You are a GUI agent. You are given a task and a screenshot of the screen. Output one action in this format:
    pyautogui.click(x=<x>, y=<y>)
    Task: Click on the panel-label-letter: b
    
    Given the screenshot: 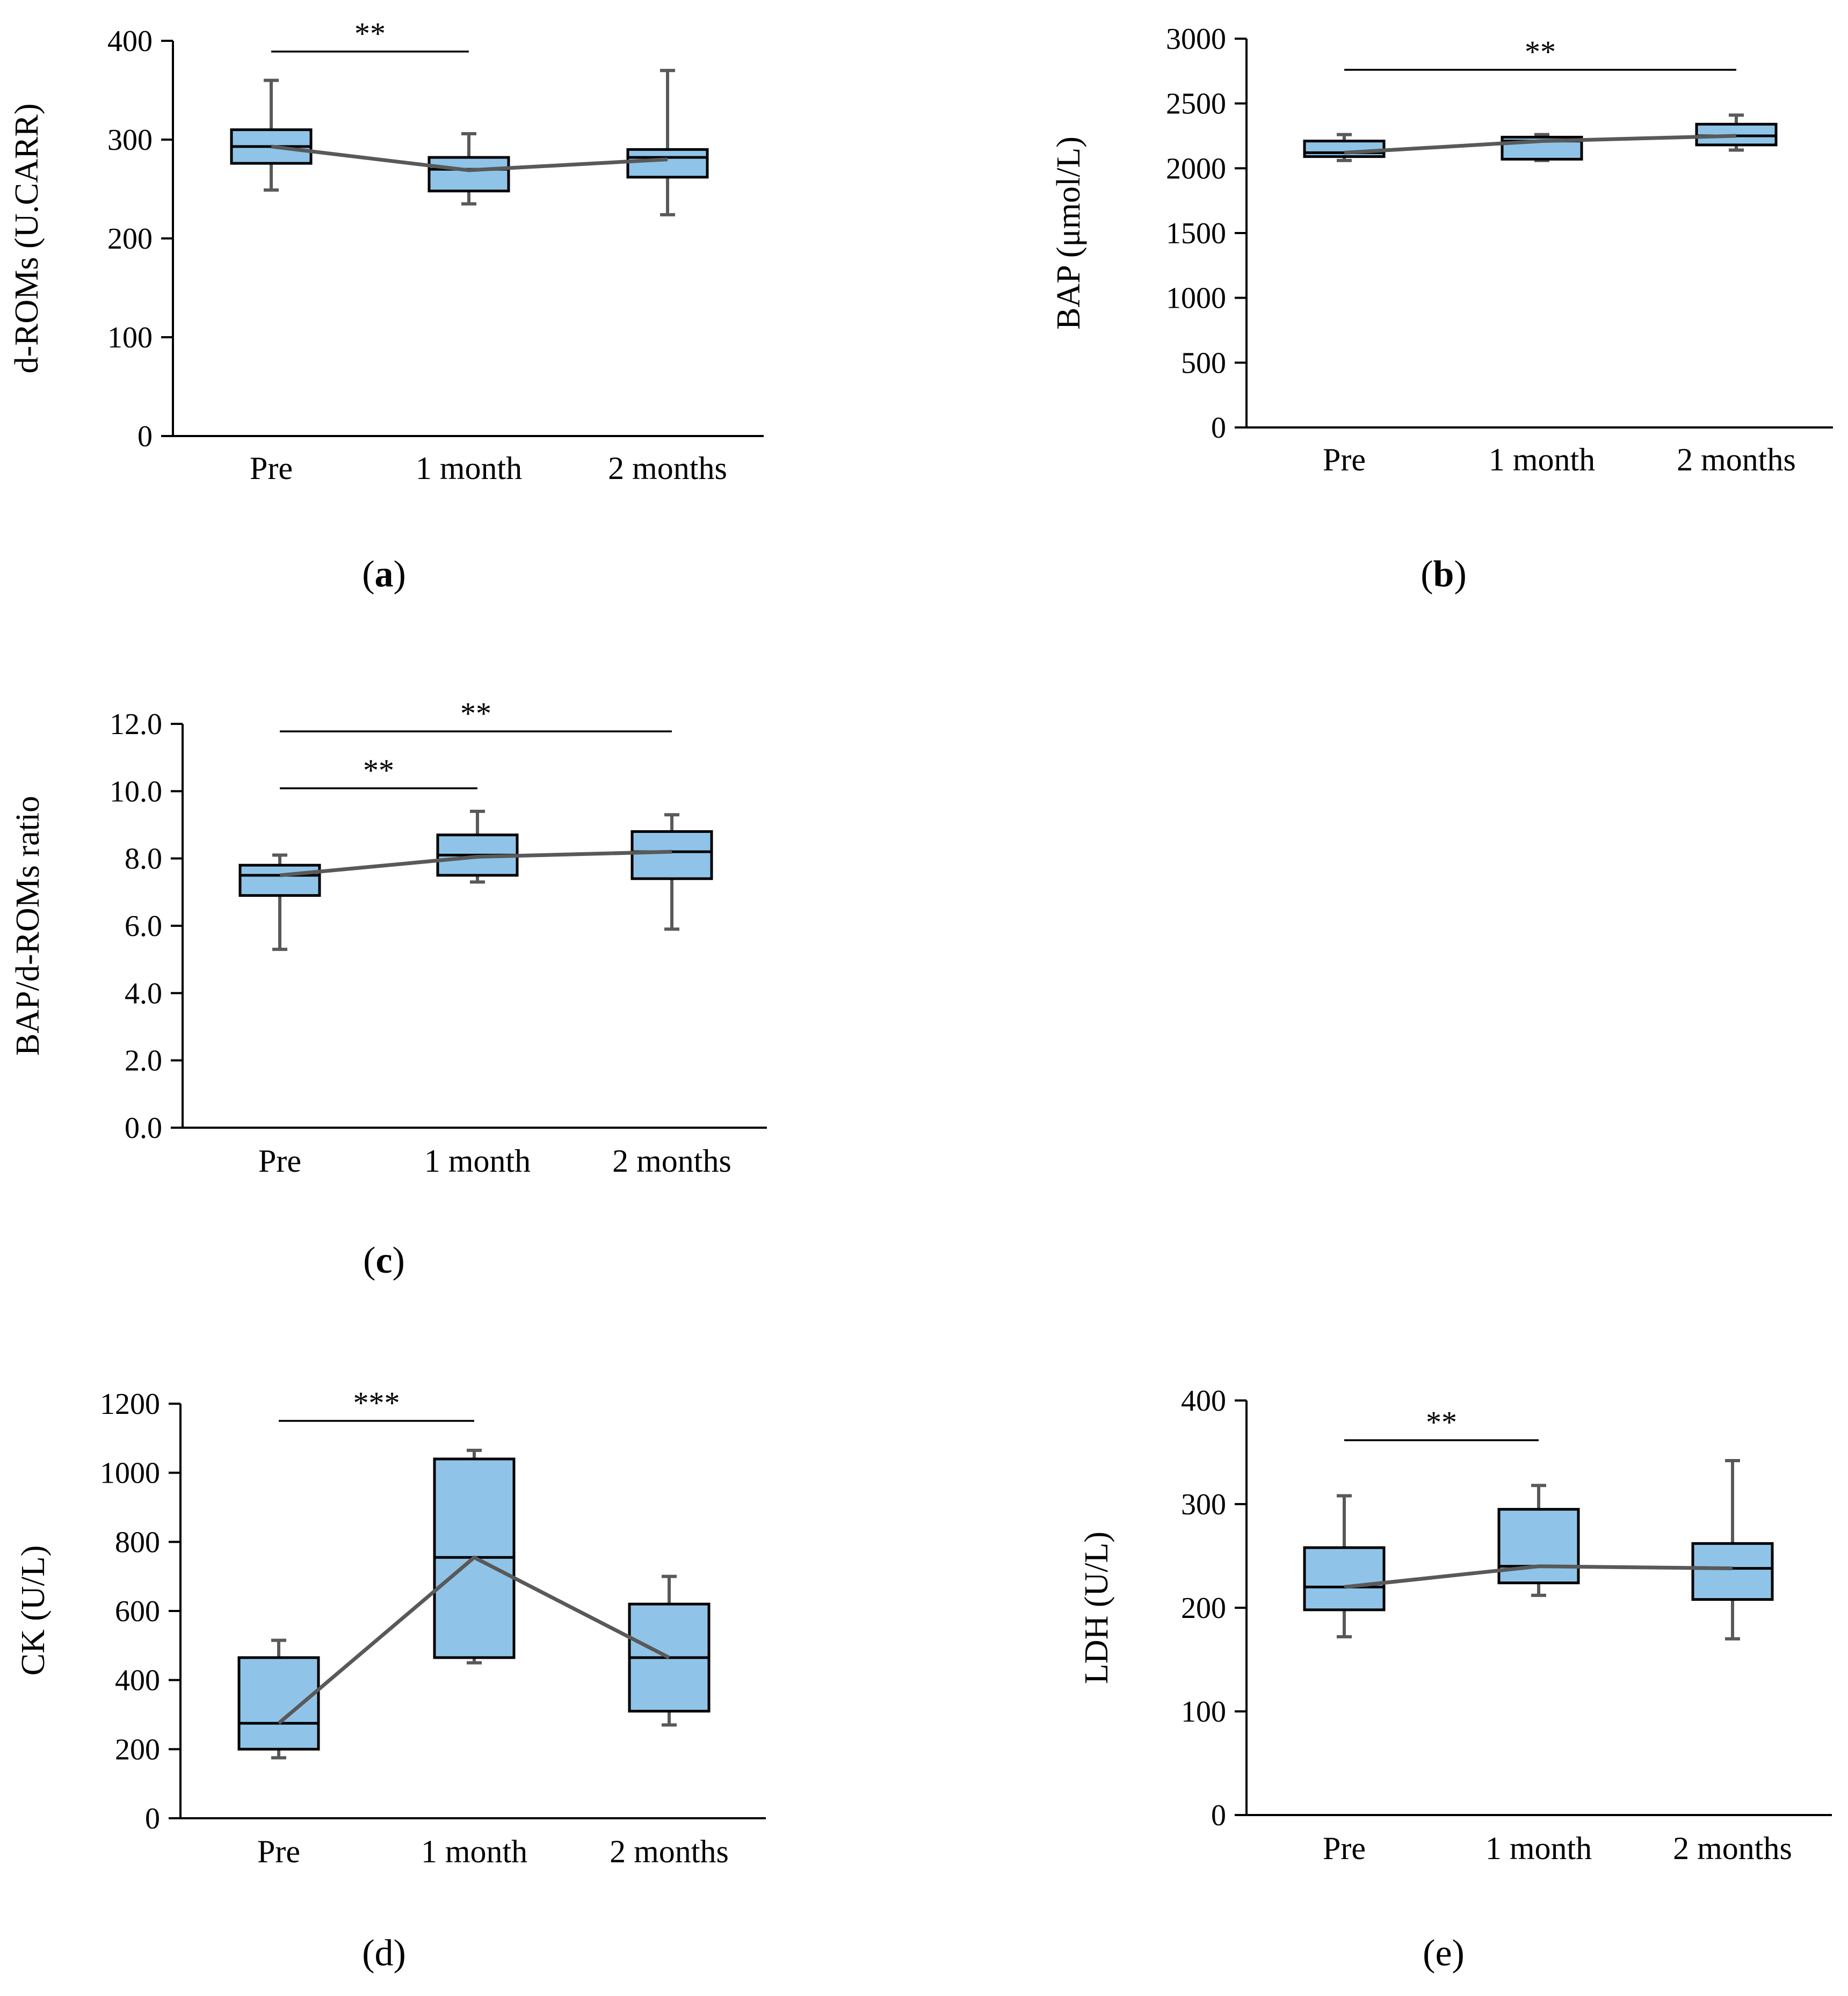 What is the action you would take?
    pyautogui.click(x=1443, y=574)
    